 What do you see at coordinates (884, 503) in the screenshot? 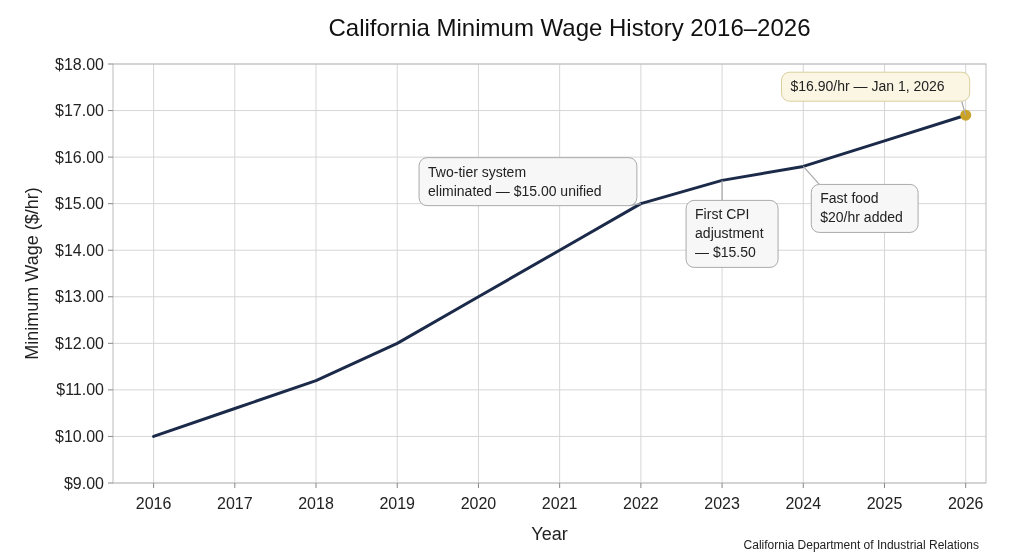
I see `x-tick-label: 2025` at bounding box center [884, 503].